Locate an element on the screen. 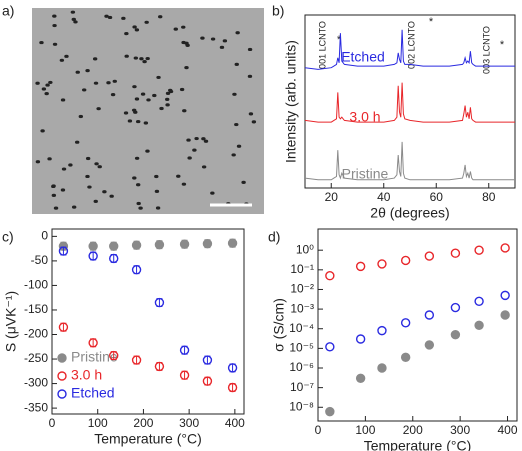  x-axis-label: 2θ (degrees) is located at coordinates (409, 213).